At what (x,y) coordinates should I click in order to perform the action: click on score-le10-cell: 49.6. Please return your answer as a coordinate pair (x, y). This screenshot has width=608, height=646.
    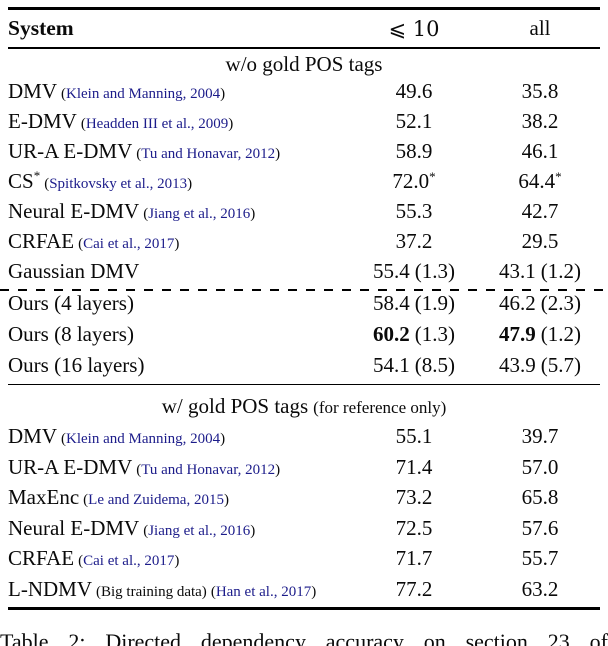
    Looking at the image, I should click on (414, 91).